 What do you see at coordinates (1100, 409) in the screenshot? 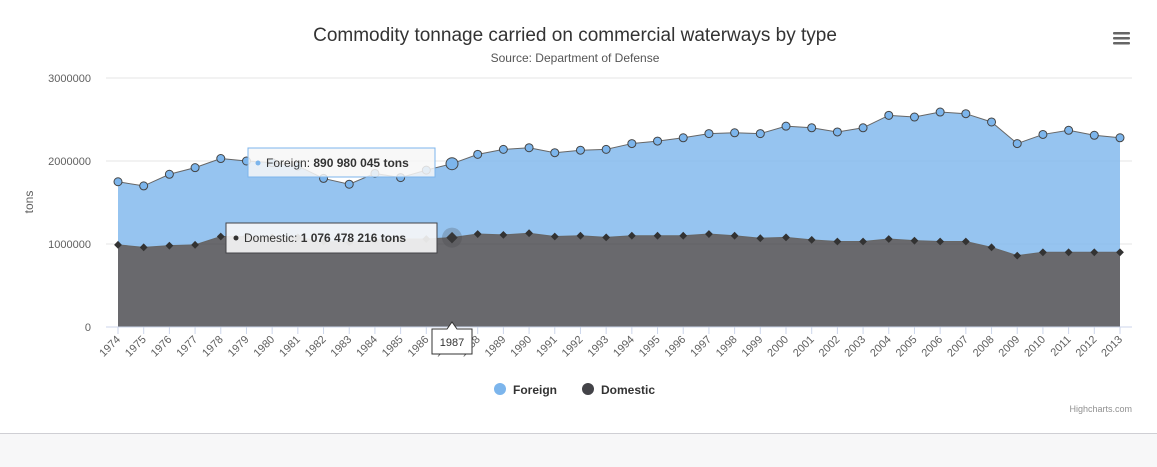
I see `credits-link: Highcharts.com` at bounding box center [1100, 409].